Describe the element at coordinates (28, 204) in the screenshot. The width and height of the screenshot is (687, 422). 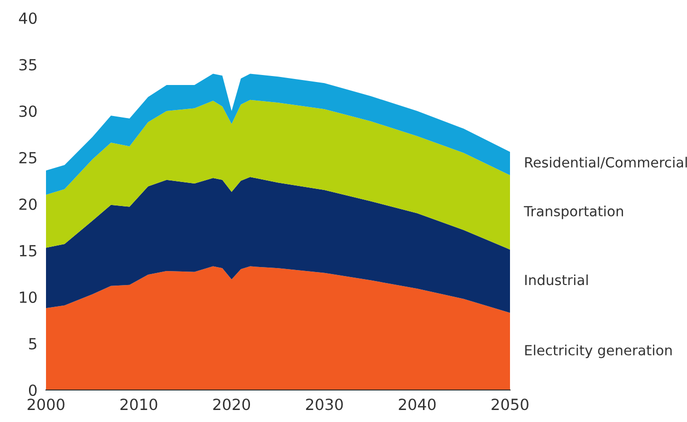
I see `y-tick-label: 20` at that location.